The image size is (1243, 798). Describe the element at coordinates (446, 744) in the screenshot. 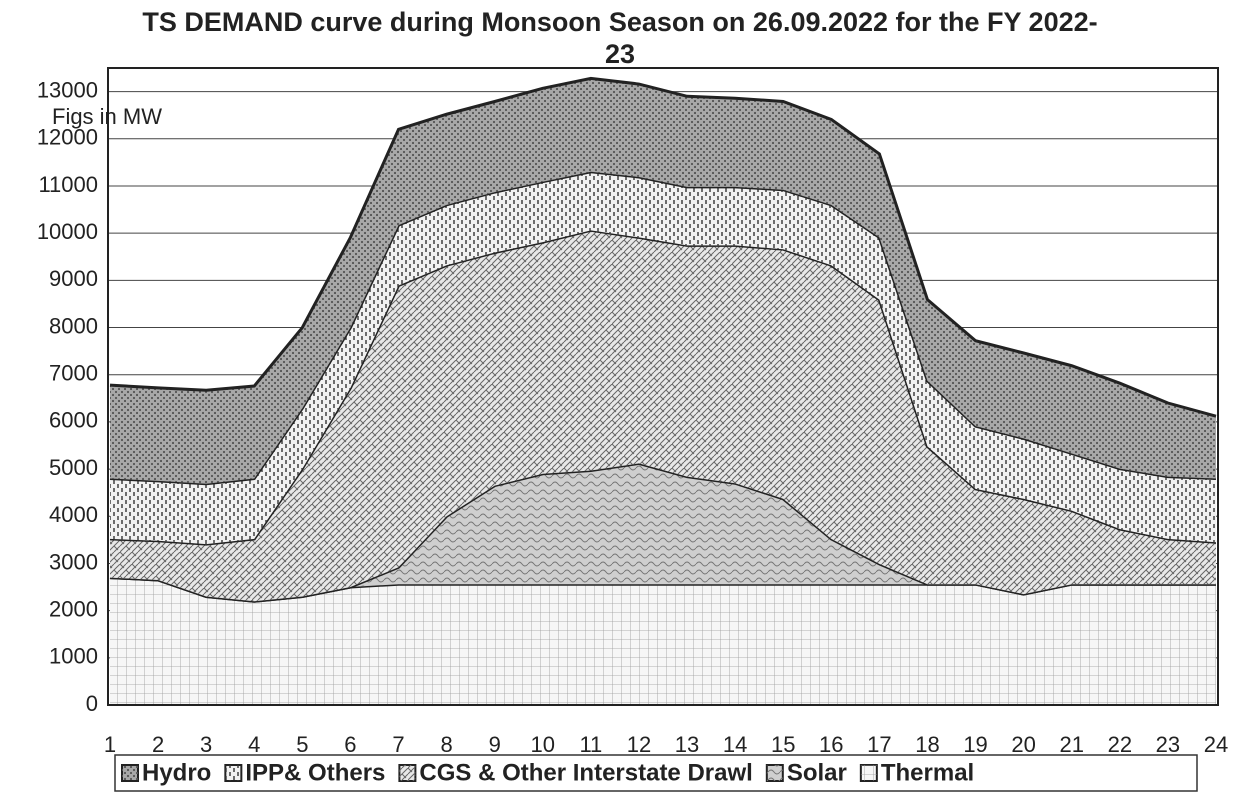

I see `x-tick-label: 8` at that location.